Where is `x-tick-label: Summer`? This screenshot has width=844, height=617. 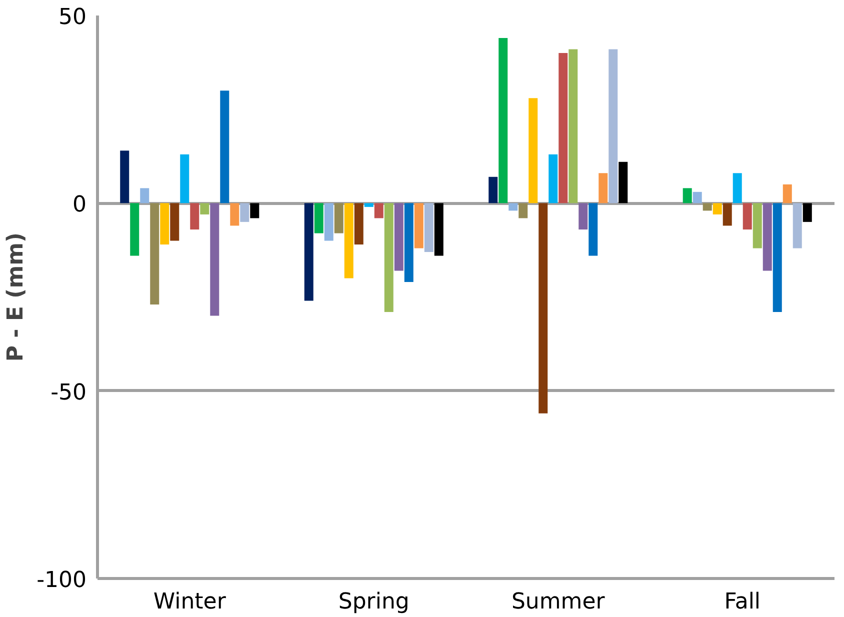 x-tick-label: Summer is located at coordinates (558, 602).